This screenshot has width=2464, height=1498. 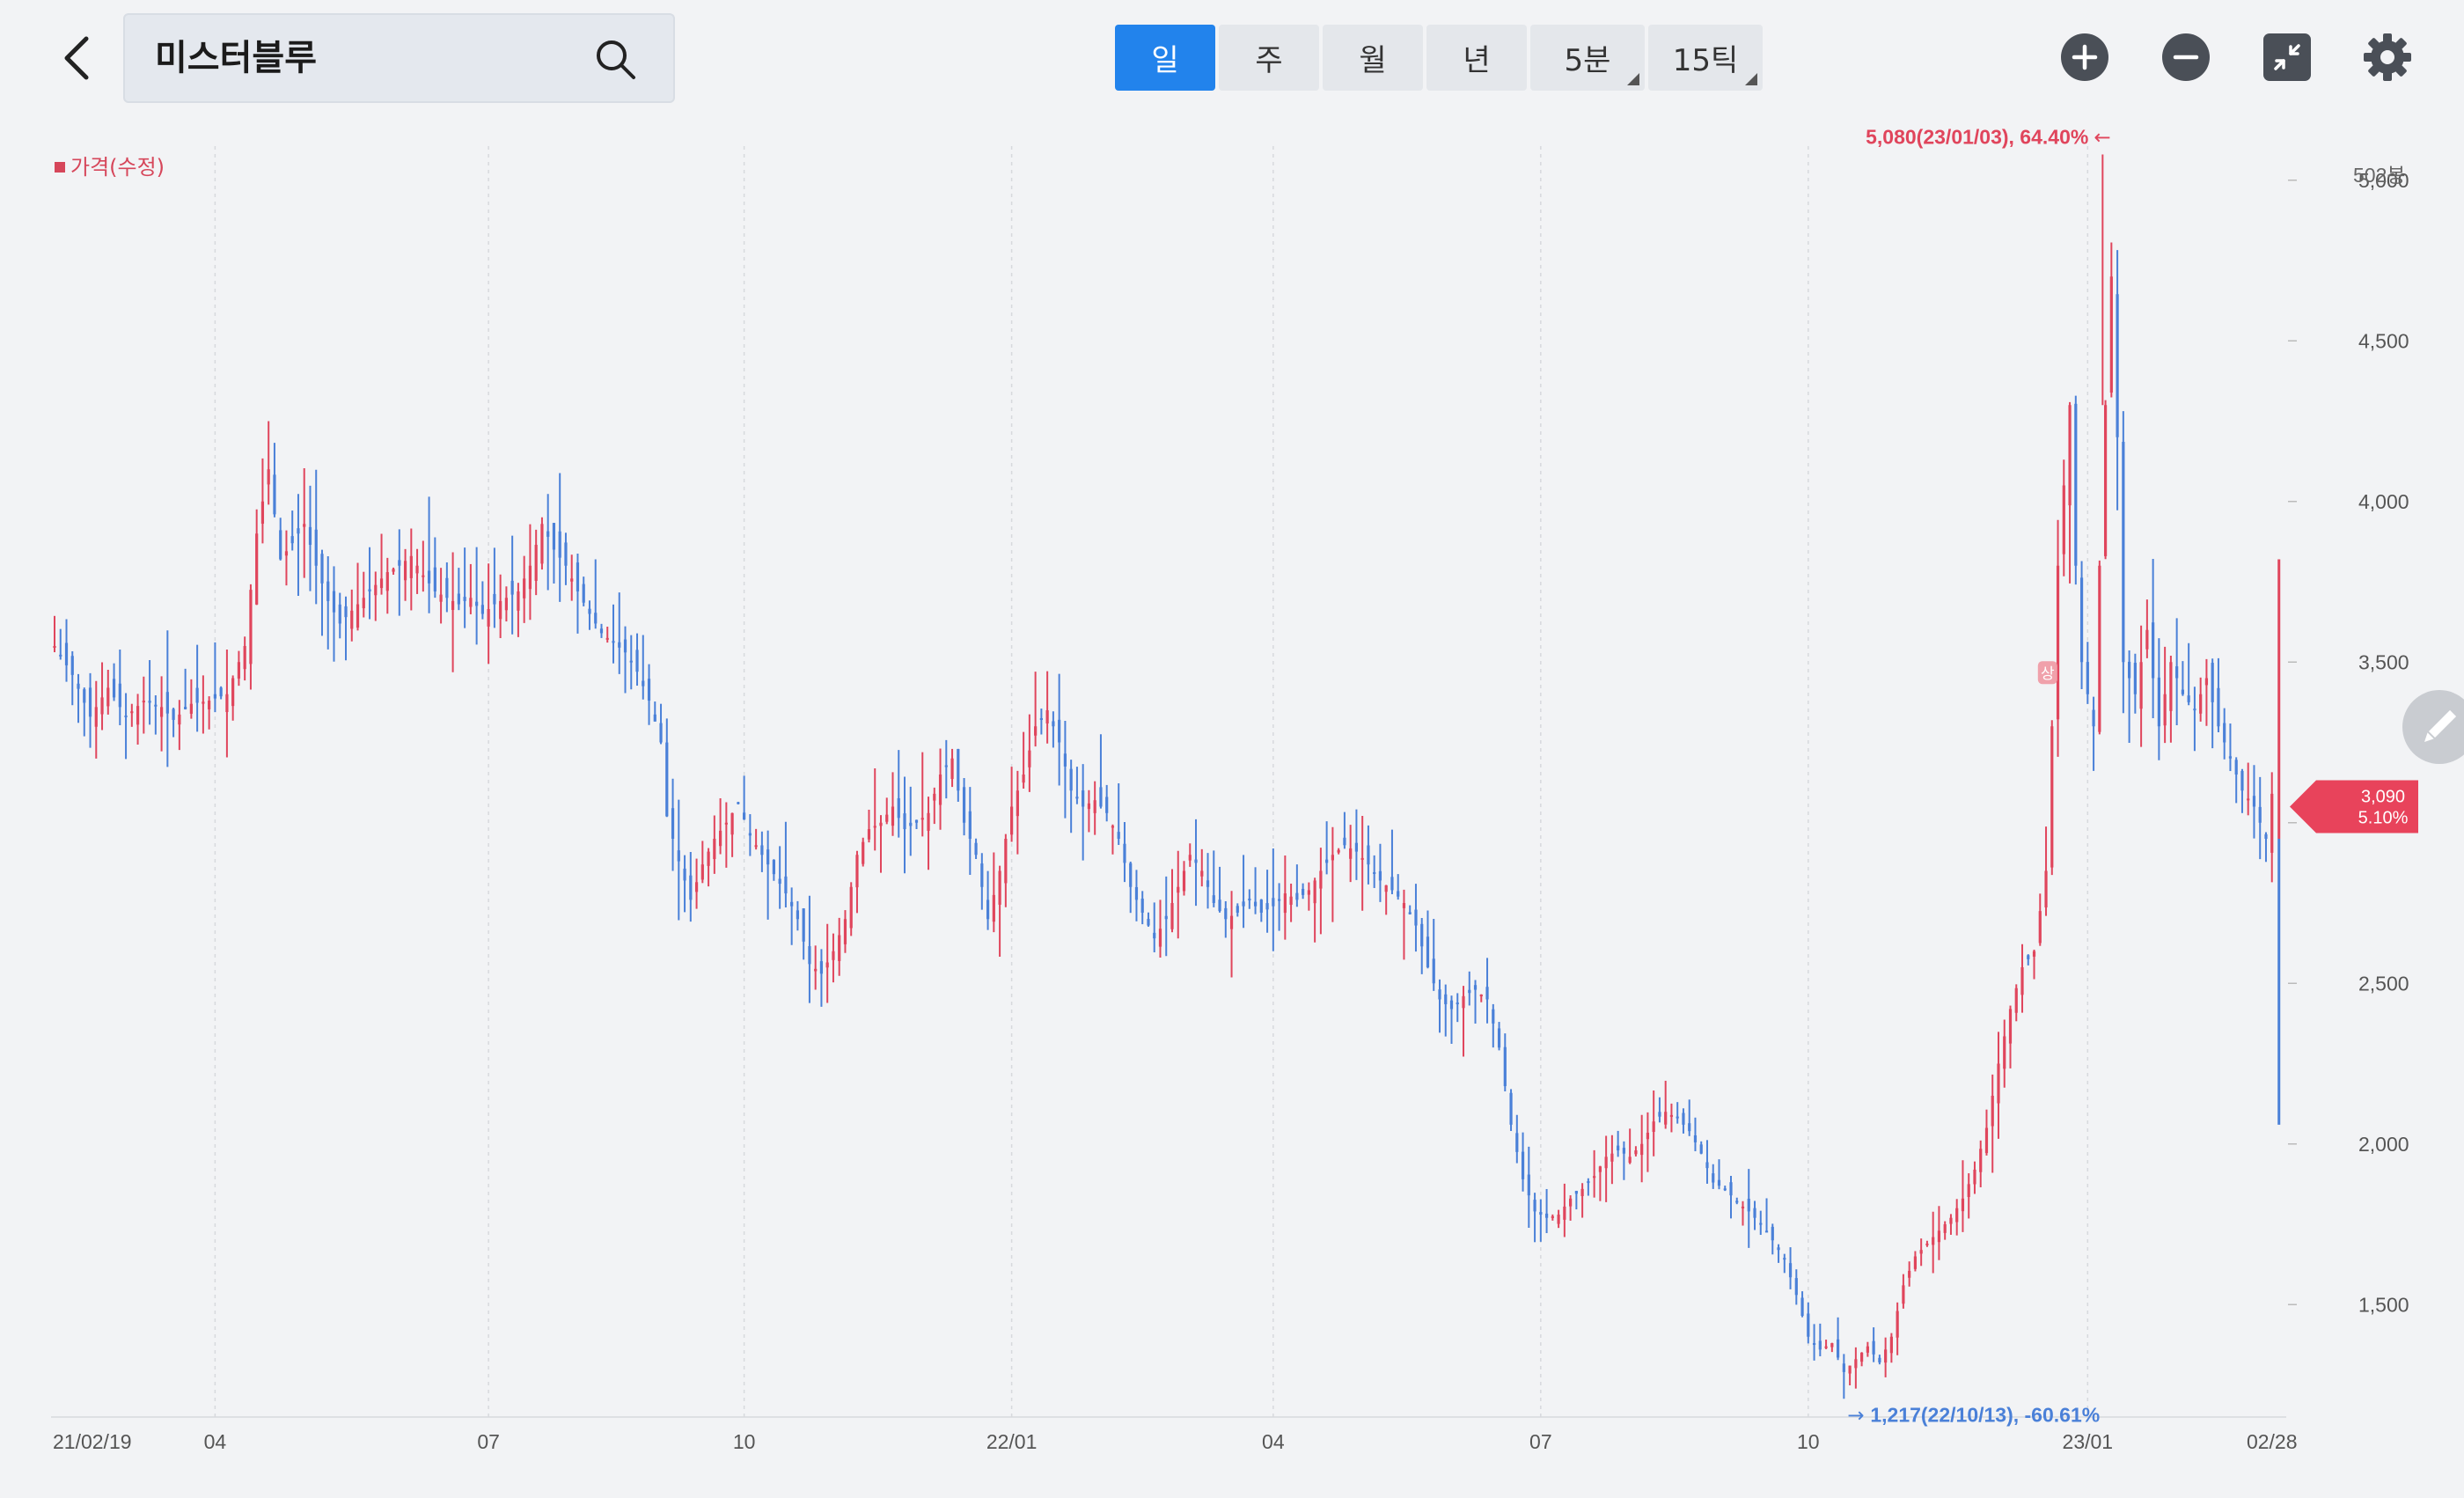 I want to click on tab-week: 주, so click(x=1269, y=58).